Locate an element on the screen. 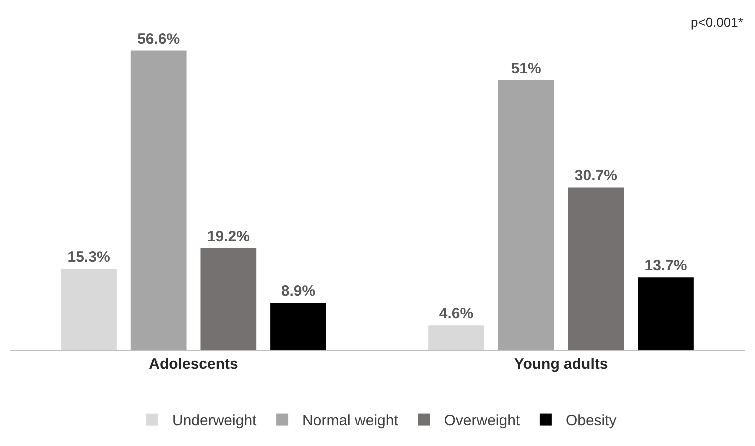  data-label: 19.2% is located at coordinates (228, 237).